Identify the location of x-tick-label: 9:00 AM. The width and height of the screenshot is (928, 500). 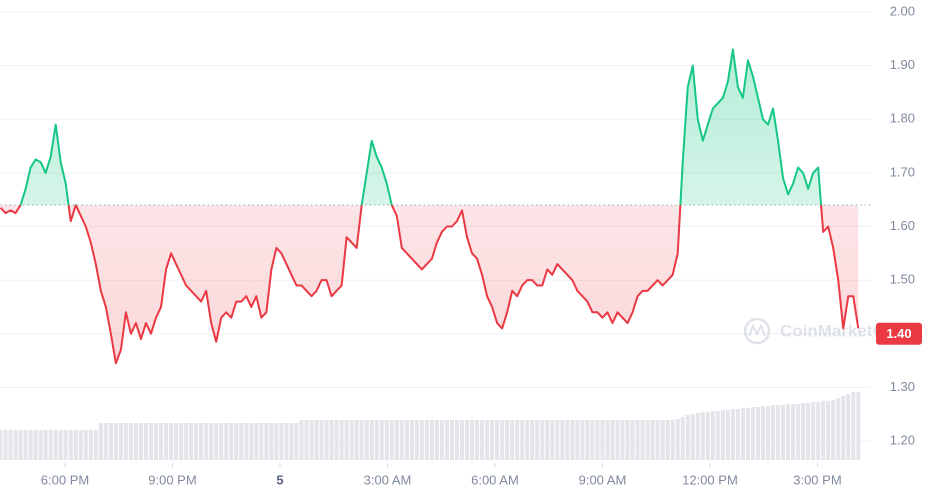
(603, 479).